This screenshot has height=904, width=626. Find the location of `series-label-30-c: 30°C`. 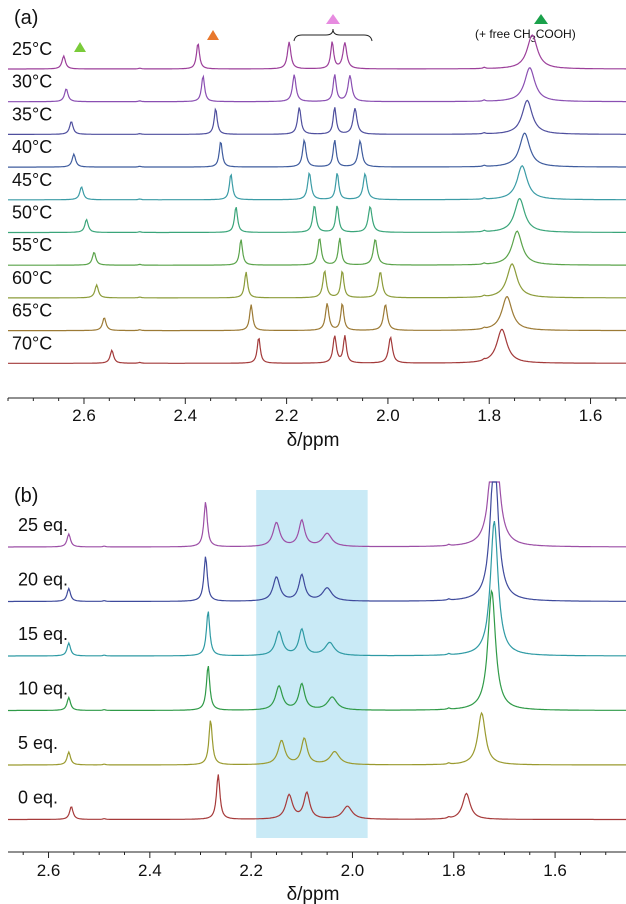

series-label-30-c: 30°C is located at coordinates (32, 82).